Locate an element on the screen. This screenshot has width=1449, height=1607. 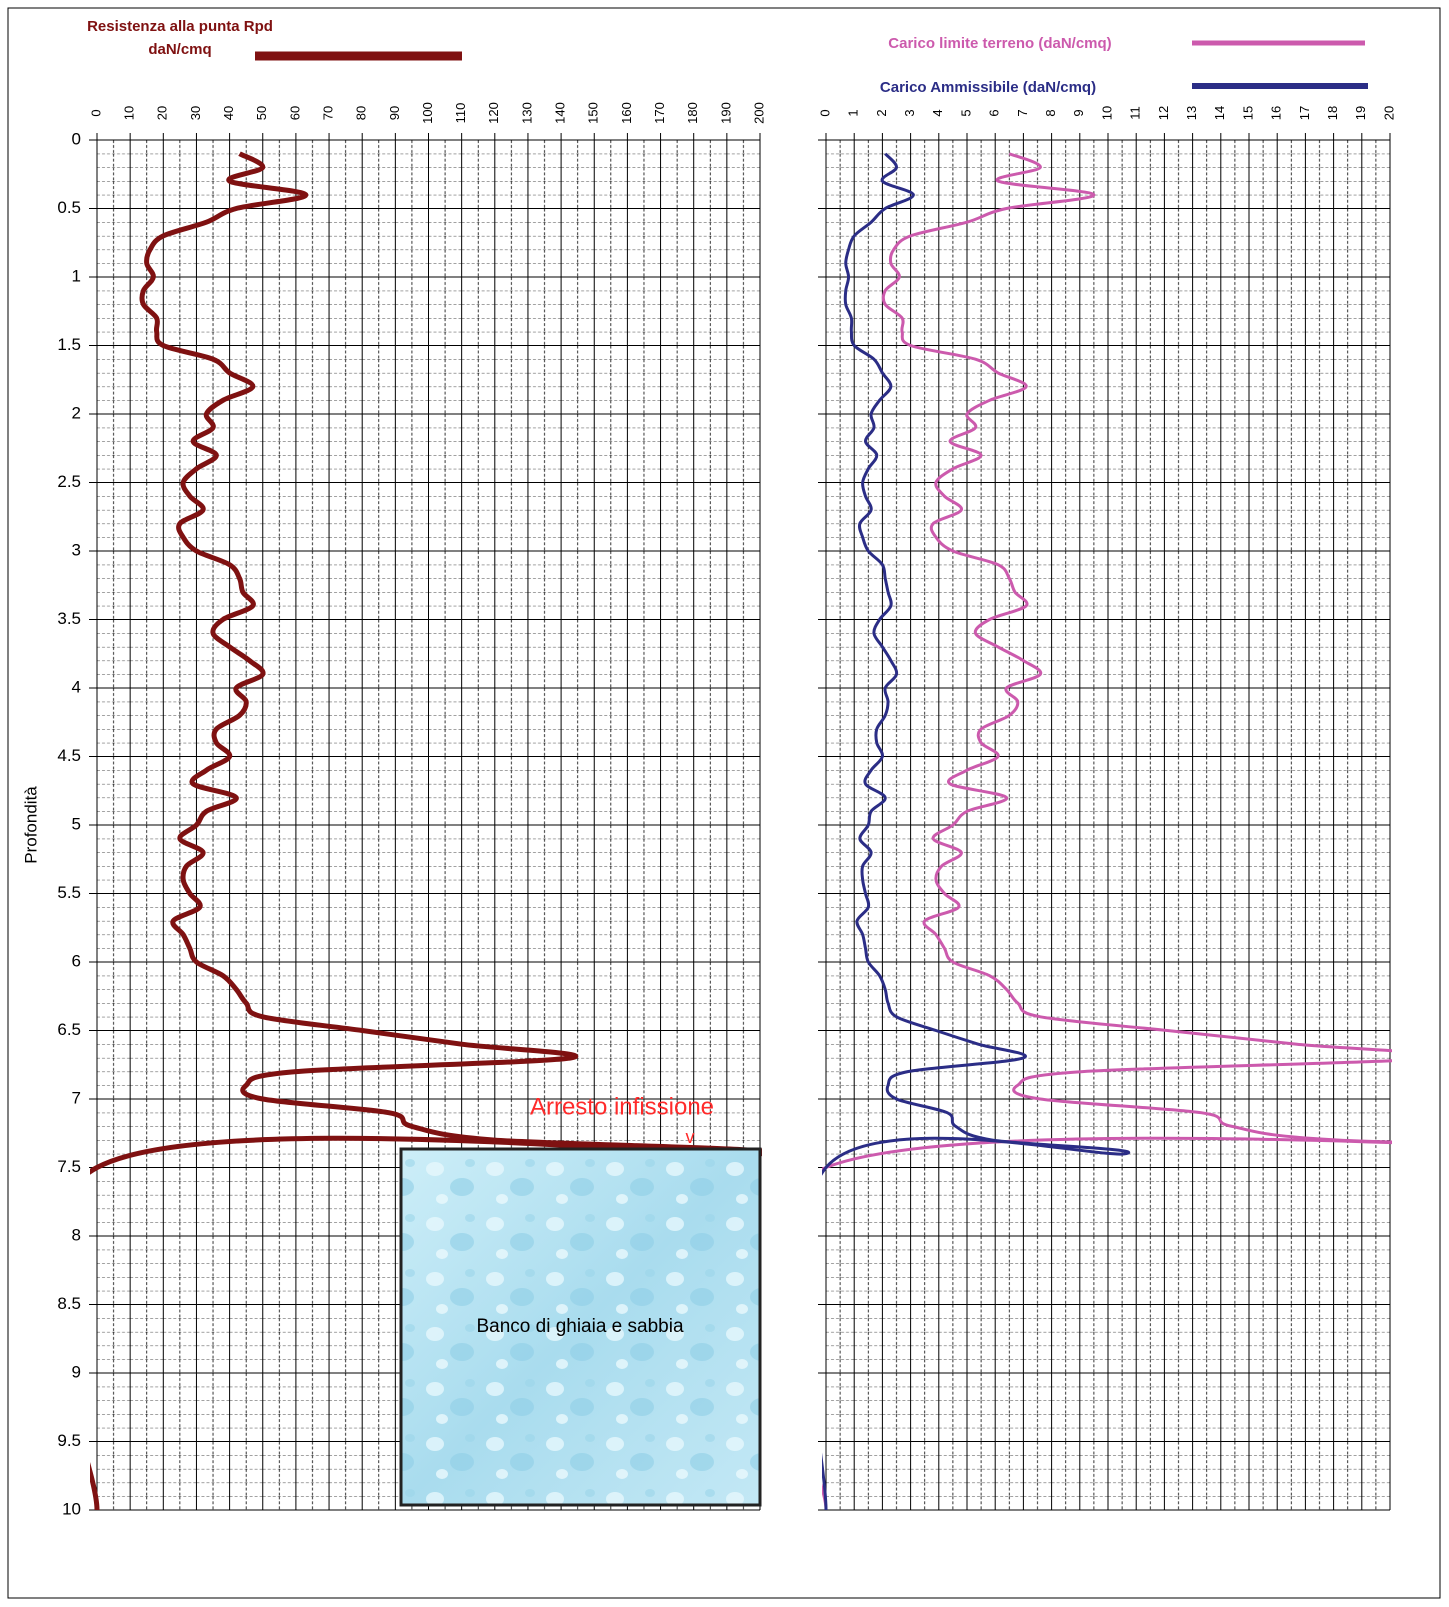
x-tick-label: 1 is located at coordinates (853, 112).